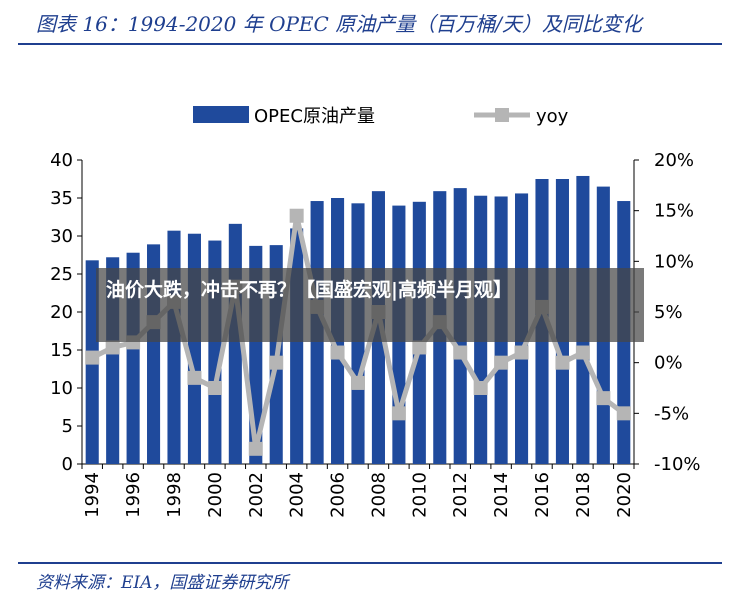  What do you see at coordinates (624, 495) in the screenshot?
I see `x-tick-label: 2020` at bounding box center [624, 495].